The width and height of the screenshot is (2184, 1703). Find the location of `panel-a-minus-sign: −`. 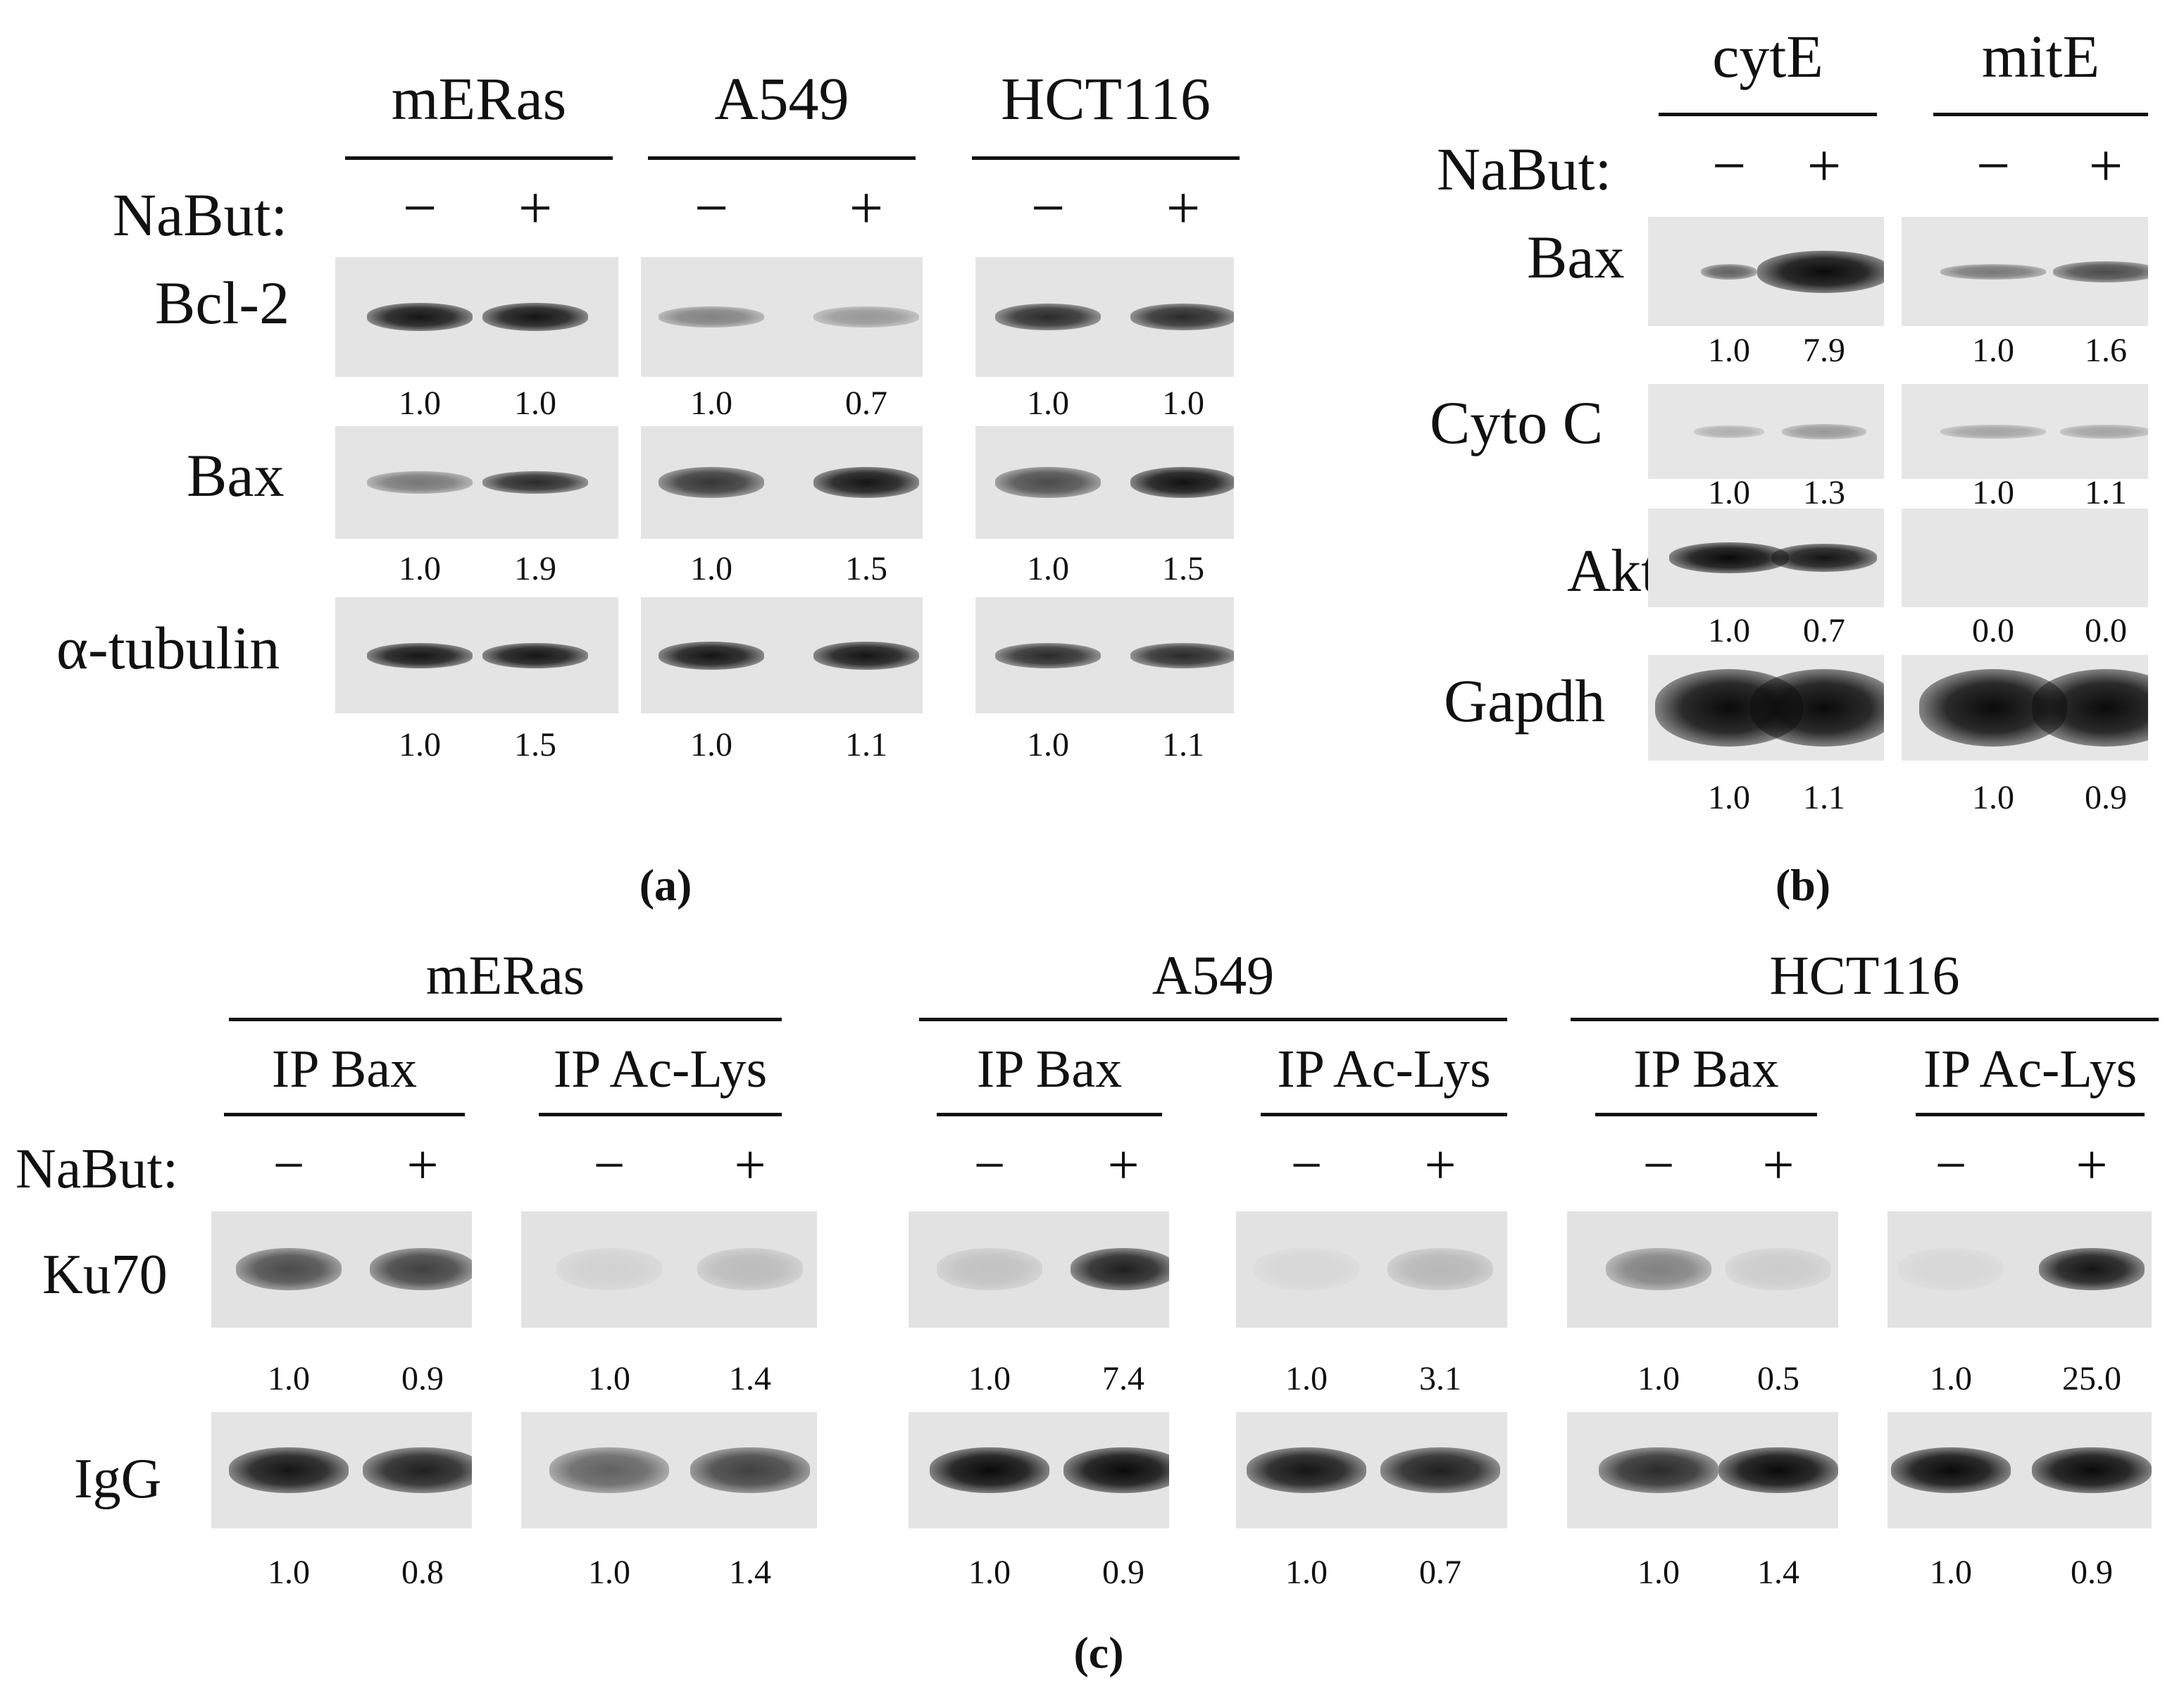

panel-a-minus-sign: − is located at coordinates (1048, 208).